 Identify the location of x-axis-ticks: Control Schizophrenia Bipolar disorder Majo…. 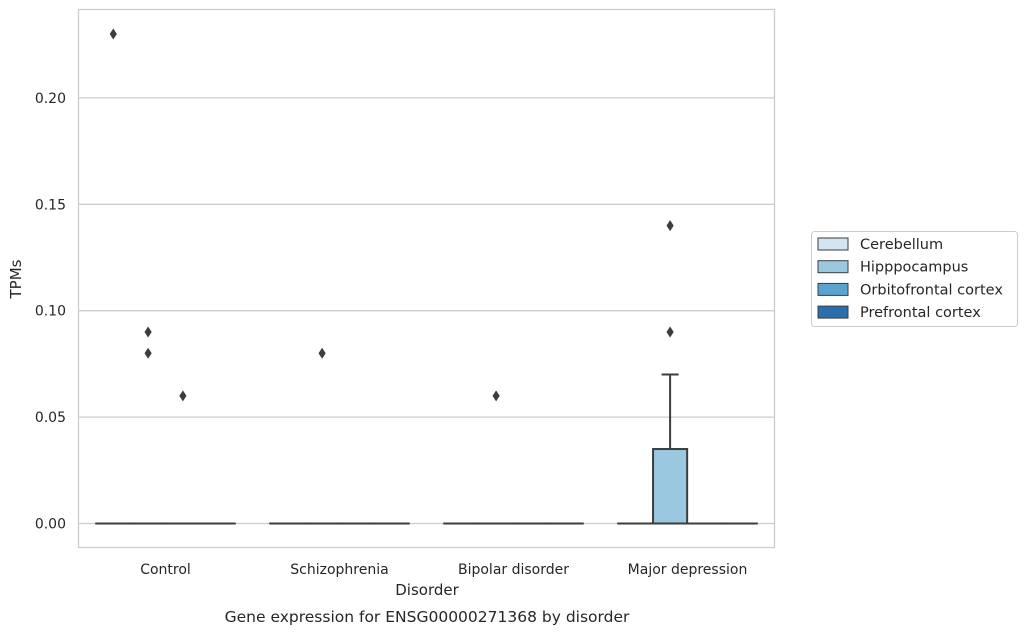
(443, 570).